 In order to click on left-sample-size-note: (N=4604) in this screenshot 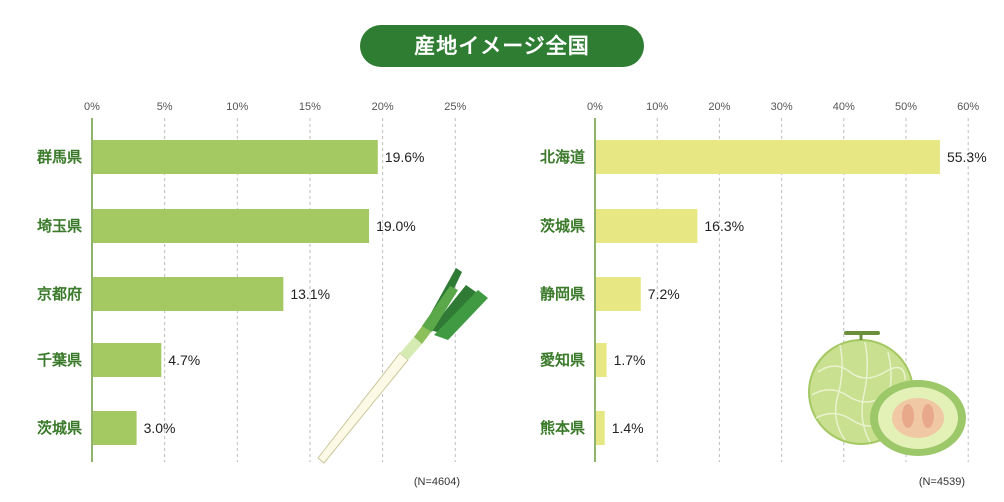, I will do `click(437, 482)`.